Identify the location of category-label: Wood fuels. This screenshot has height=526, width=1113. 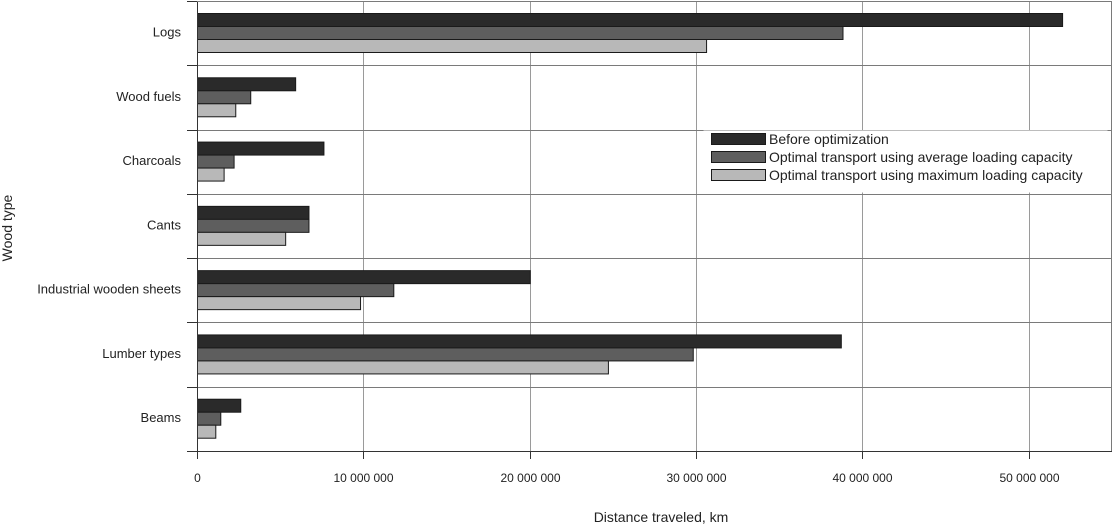
(148, 96).